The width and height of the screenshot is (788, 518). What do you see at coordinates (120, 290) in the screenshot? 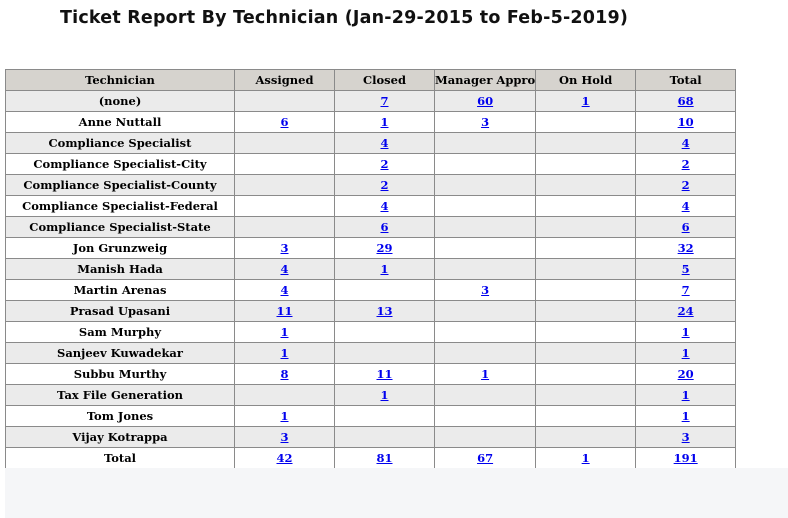
I see `technician-name-cell: Martin Arenas` at bounding box center [120, 290].